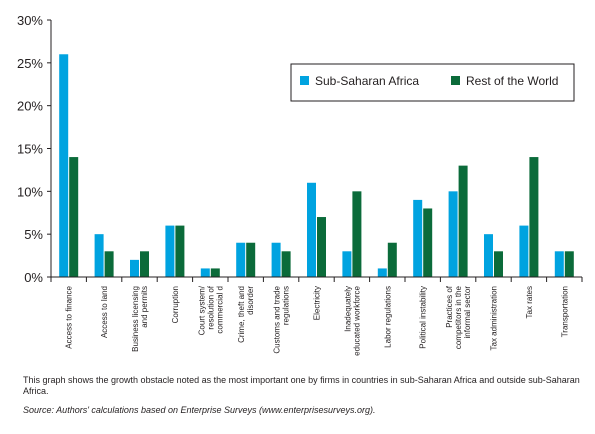 The image size is (595, 434). I want to click on x-tick-label: Customs and traderegulations, so click(282, 319).